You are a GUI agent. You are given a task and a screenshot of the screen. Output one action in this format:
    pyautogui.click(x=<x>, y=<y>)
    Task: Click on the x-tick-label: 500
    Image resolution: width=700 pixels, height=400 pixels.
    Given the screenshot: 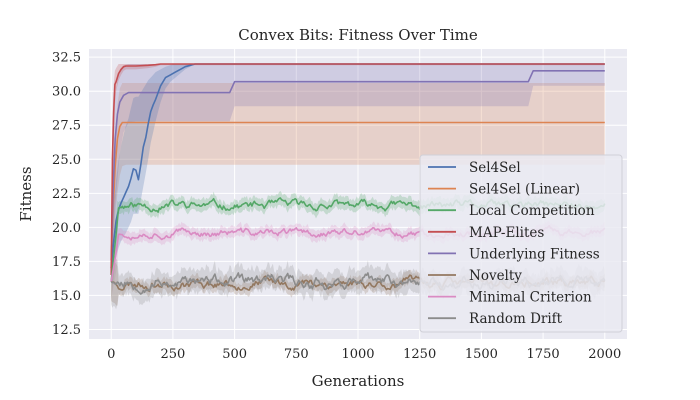 What is the action you would take?
    pyautogui.click(x=234, y=354)
    